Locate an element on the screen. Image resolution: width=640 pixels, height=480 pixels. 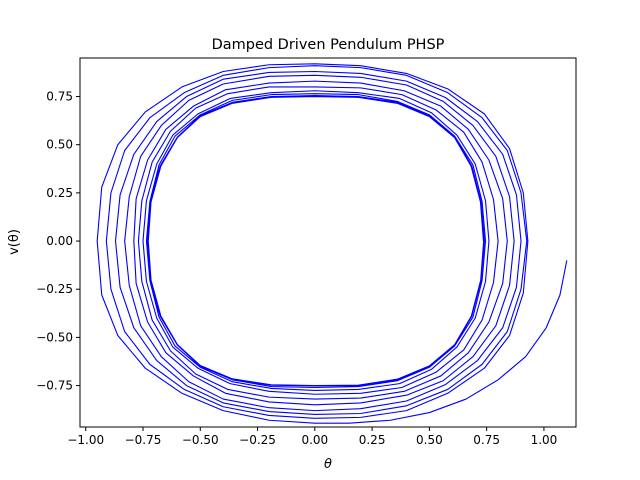
x-tick-label: 0.00 is located at coordinates (314, 440).